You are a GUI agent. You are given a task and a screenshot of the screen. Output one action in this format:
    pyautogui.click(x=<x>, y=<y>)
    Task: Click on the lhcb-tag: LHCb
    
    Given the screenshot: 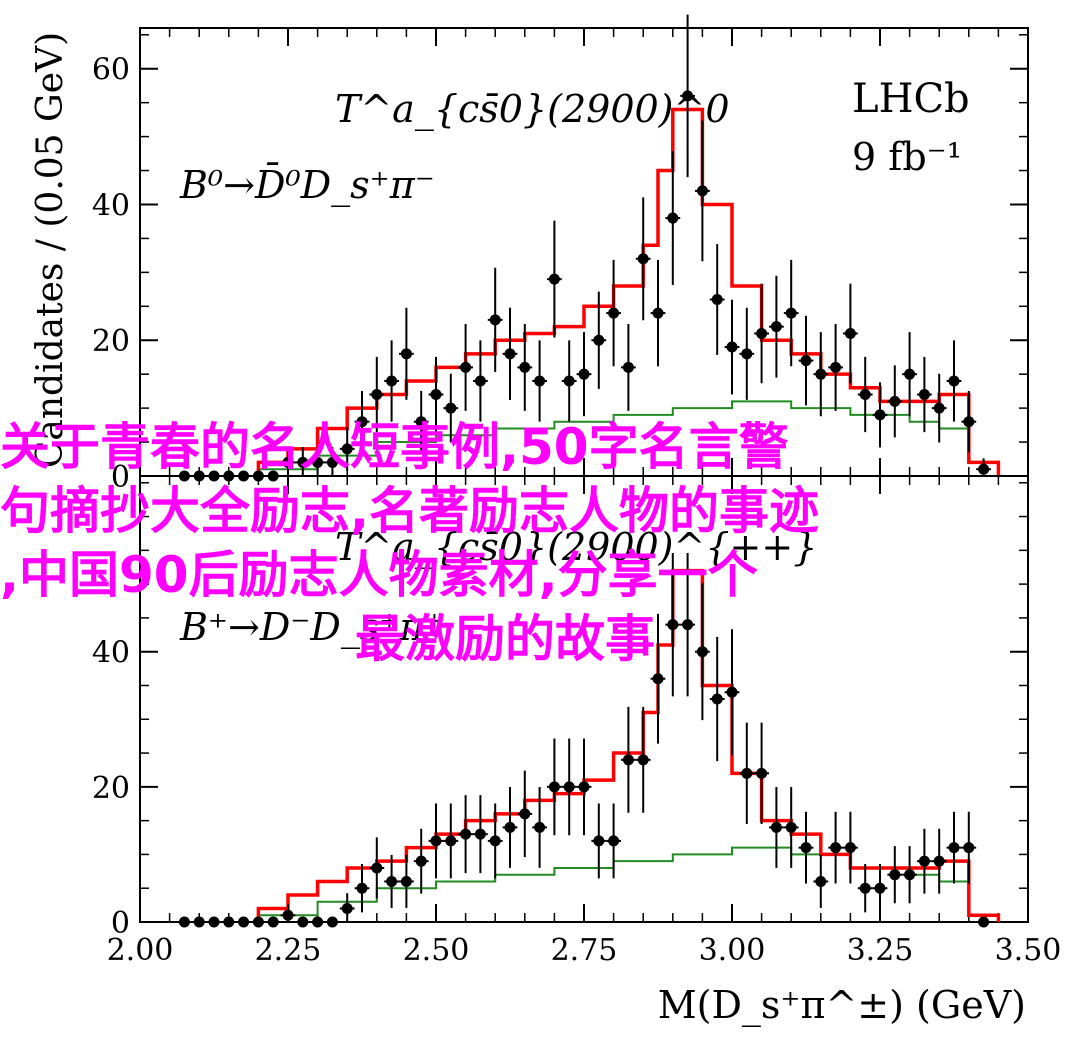 What is the action you would take?
    pyautogui.click(x=911, y=99)
    